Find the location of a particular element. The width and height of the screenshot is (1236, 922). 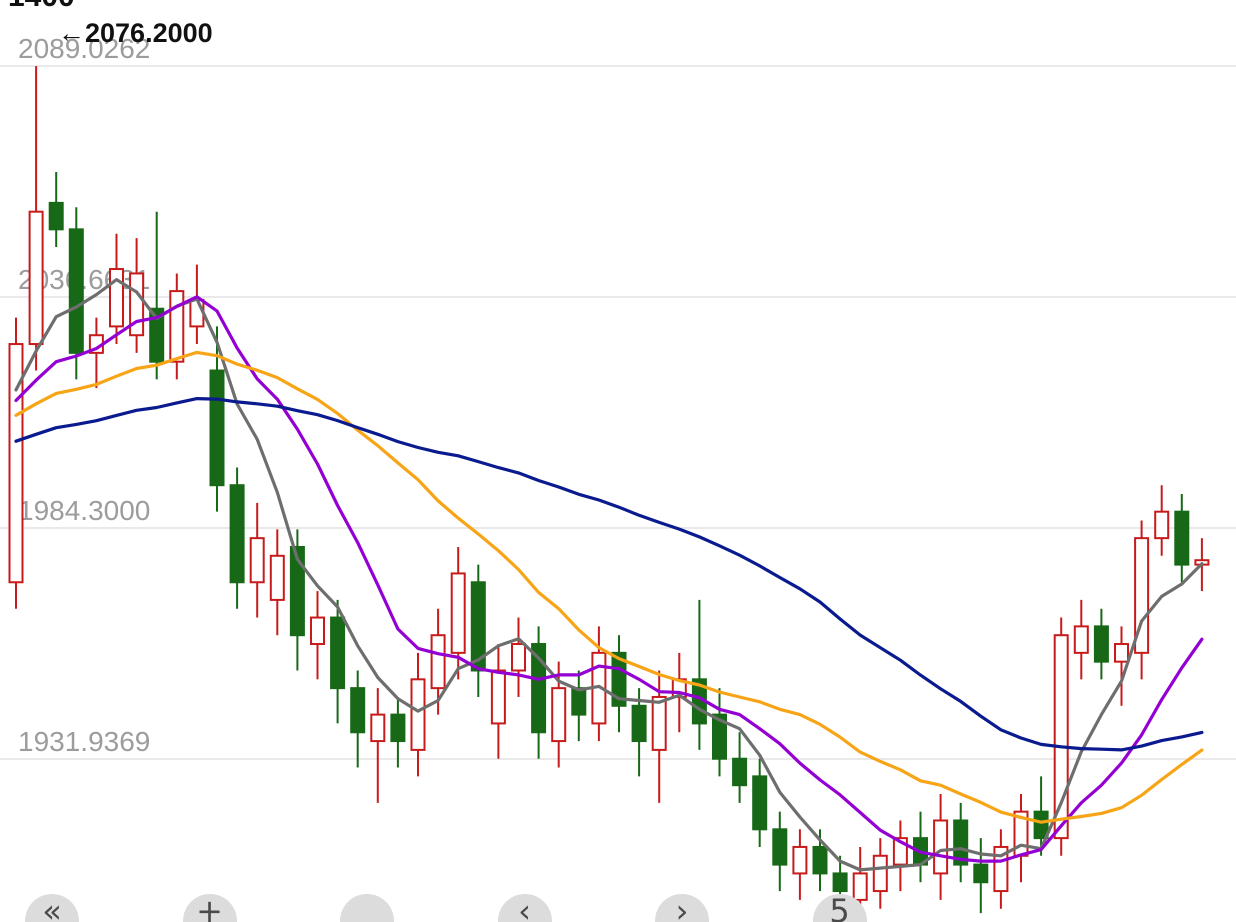

y-axis-label: 2089.0262 is located at coordinates (84, 48).